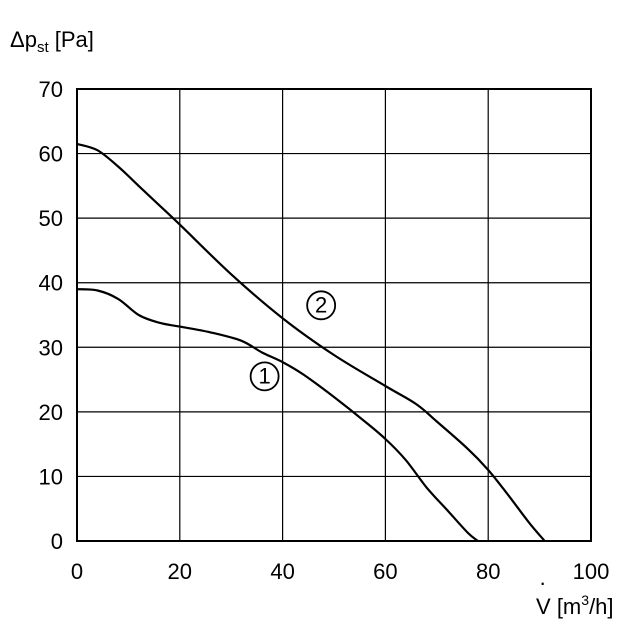  I want to click on y-tick-label: 50, so click(51, 218).